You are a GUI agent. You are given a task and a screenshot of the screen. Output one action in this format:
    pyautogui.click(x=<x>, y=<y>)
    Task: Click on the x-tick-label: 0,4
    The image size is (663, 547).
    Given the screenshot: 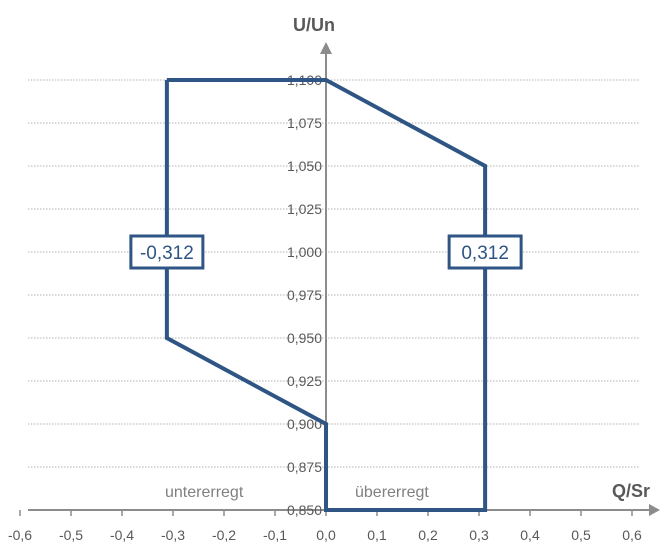 What is the action you would take?
    pyautogui.click(x=530, y=535)
    